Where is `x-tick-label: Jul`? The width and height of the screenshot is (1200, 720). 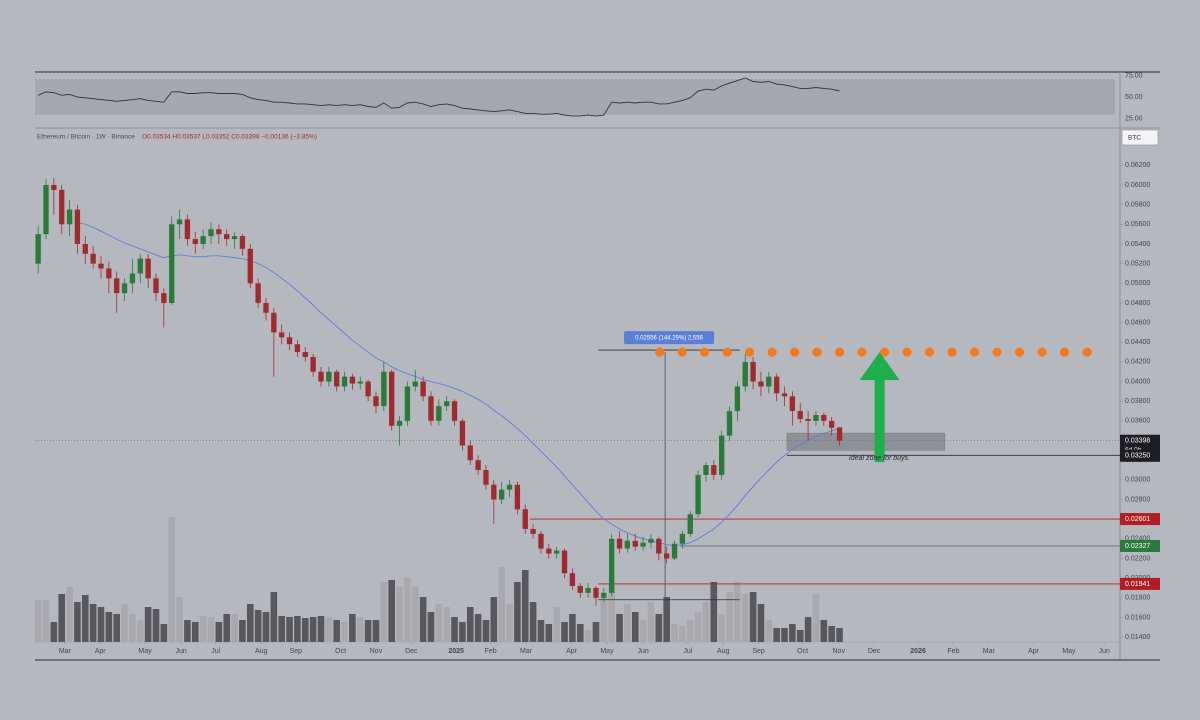 x-tick-label: Jul is located at coordinates (215, 651).